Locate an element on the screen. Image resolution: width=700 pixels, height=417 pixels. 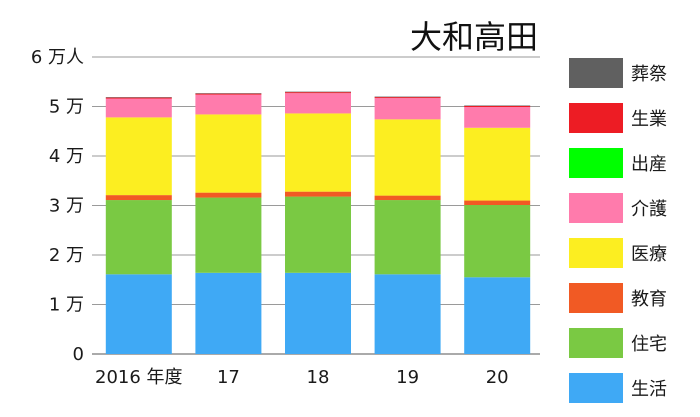
legend-label: 出産 is located at coordinates (649, 164).